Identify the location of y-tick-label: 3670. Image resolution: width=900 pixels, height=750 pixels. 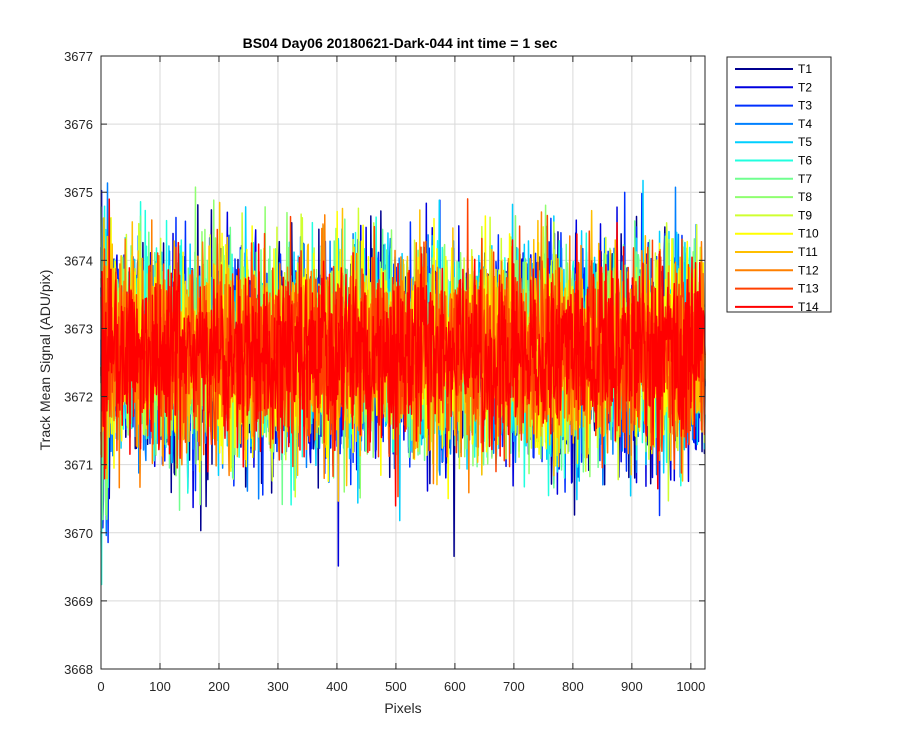
(78, 533).